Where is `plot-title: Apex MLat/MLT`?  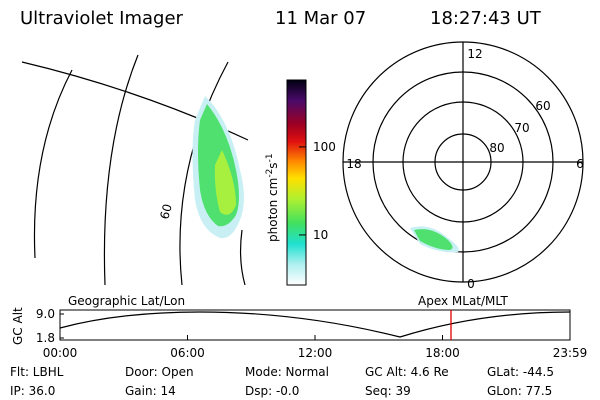
plot-title: Apex MLat/MLT is located at coordinates (463, 301).